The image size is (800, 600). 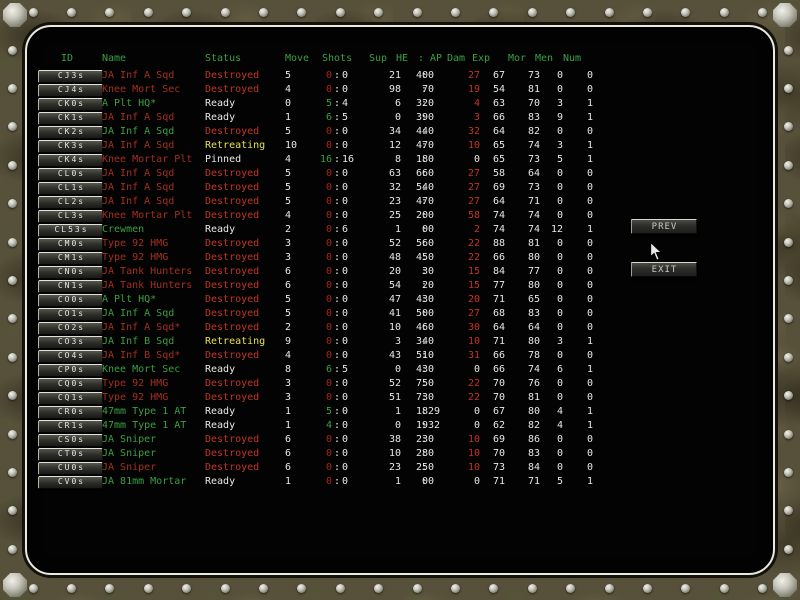 What do you see at coordinates (70, 412) in the screenshot?
I see `unit-id-button: CR0s` at bounding box center [70, 412].